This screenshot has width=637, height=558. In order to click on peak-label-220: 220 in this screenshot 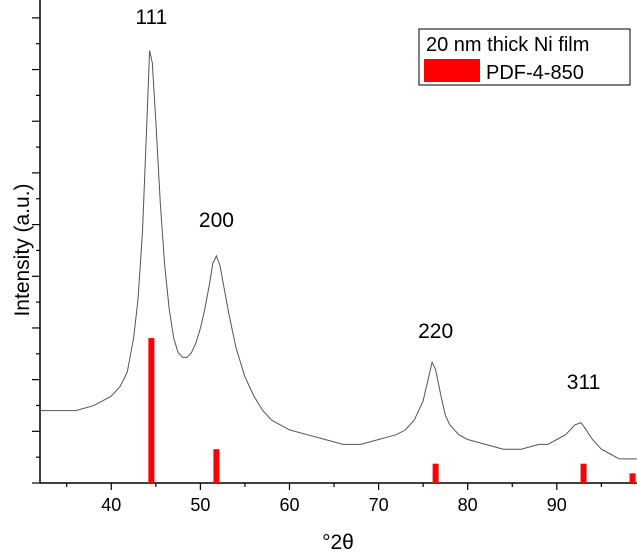, I will do `click(435, 331)`.